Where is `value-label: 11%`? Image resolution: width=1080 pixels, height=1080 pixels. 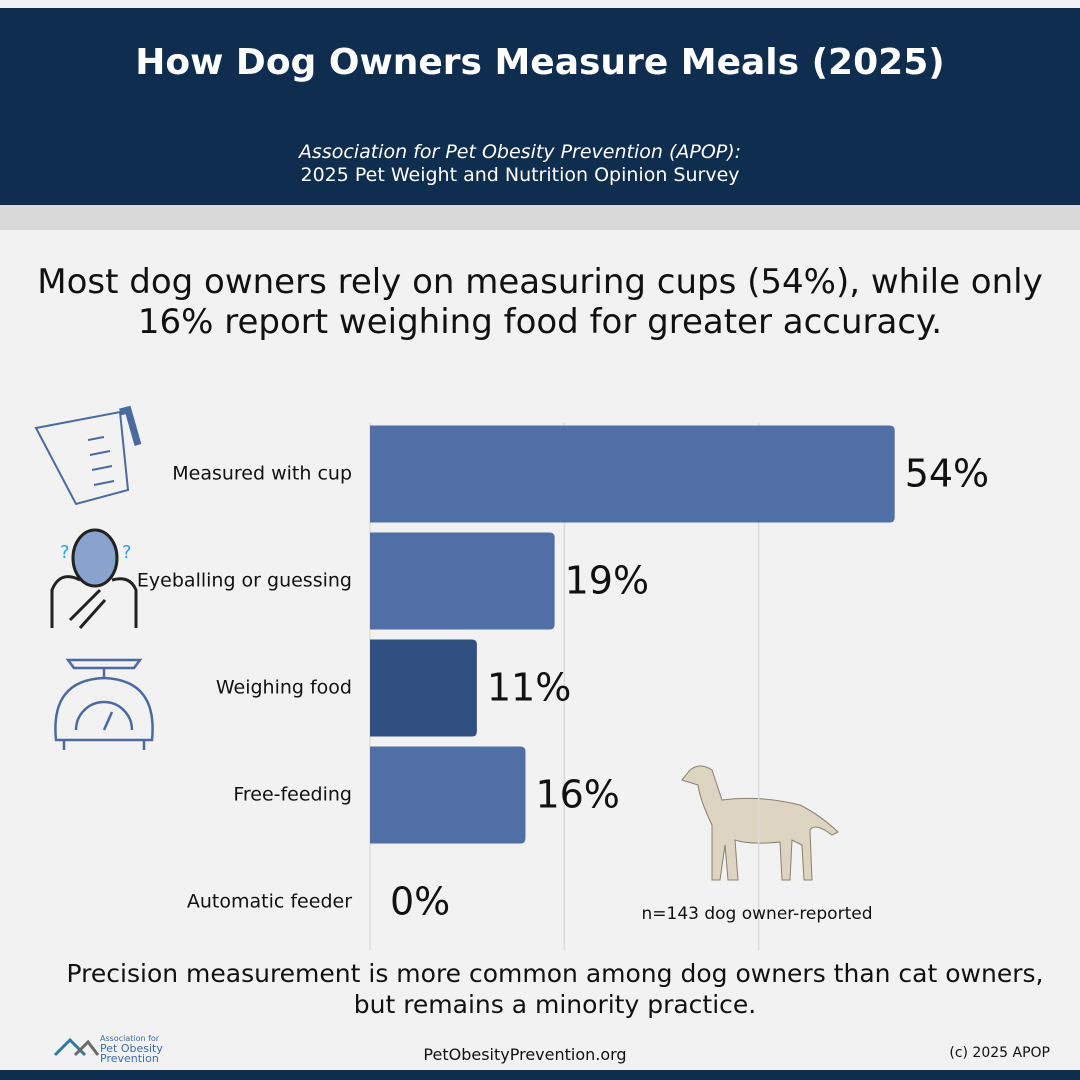
value-label: 11% is located at coordinates (529, 688).